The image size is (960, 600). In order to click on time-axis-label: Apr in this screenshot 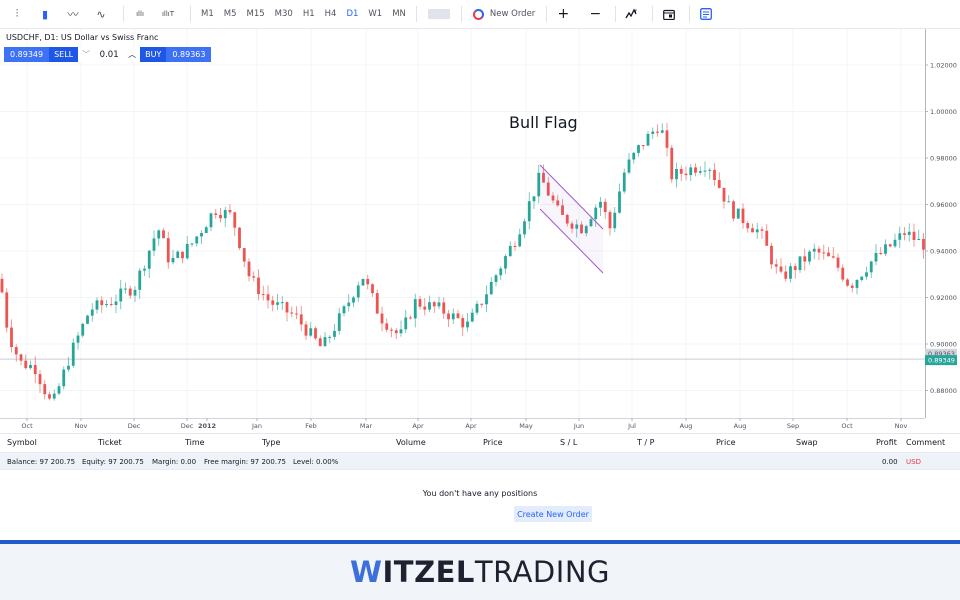, I will do `click(471, 426)`.